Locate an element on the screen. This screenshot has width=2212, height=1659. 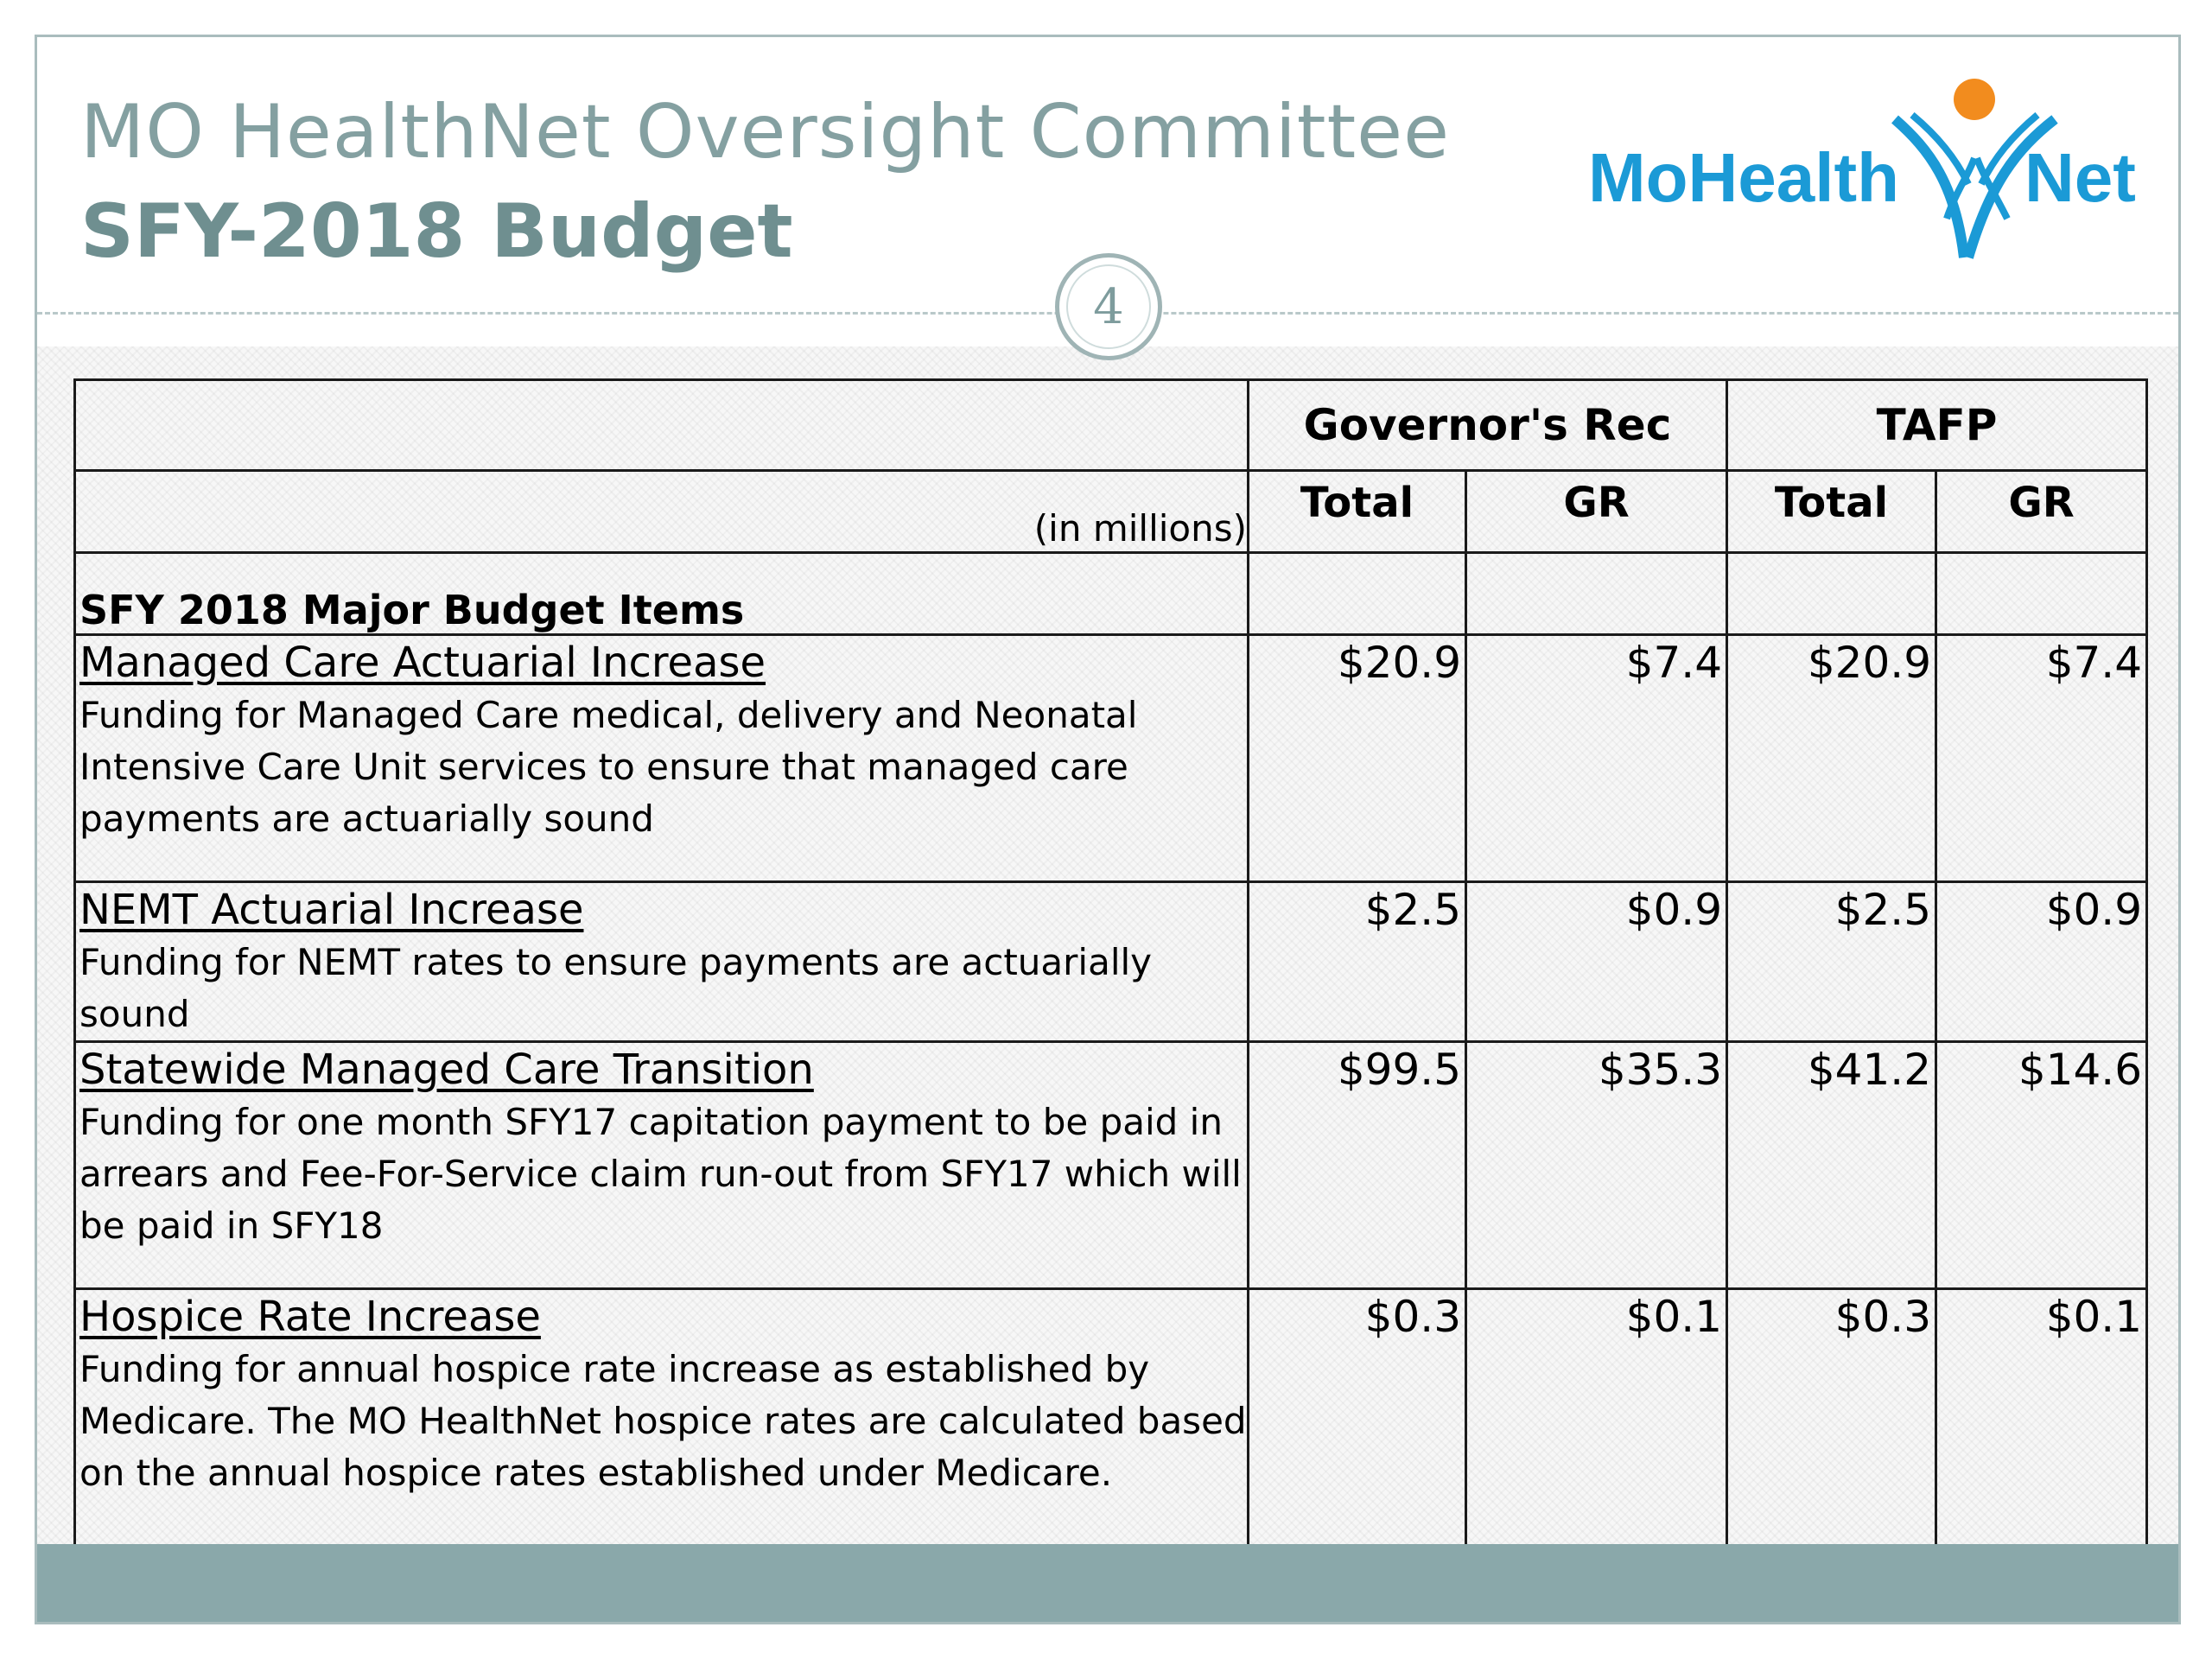
tafp-total-value: $0.3 is located at coordinates (1831, 1422).